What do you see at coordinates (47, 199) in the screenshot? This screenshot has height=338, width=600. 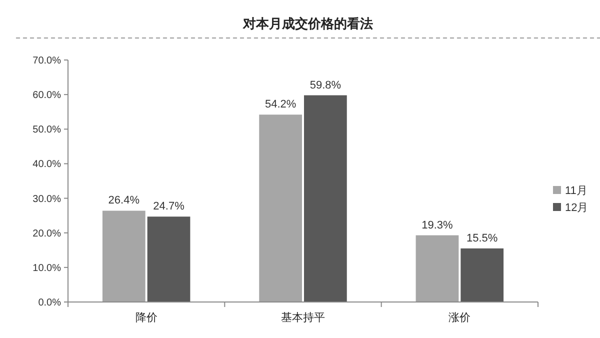 I see `y-tick-label: 30.0%` at bounding box center [47, 199].